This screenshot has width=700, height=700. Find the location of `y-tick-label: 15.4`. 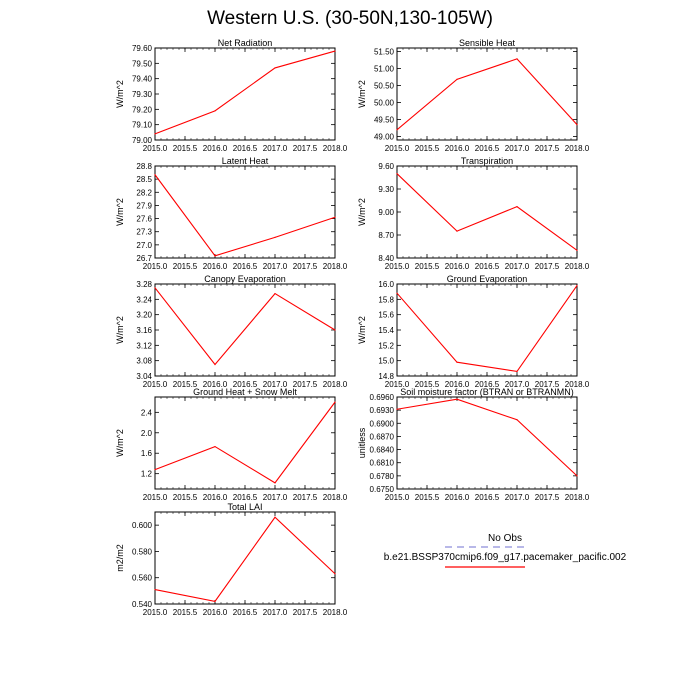

y-tick-label: 15.4 is located at coordinates (386, 330).